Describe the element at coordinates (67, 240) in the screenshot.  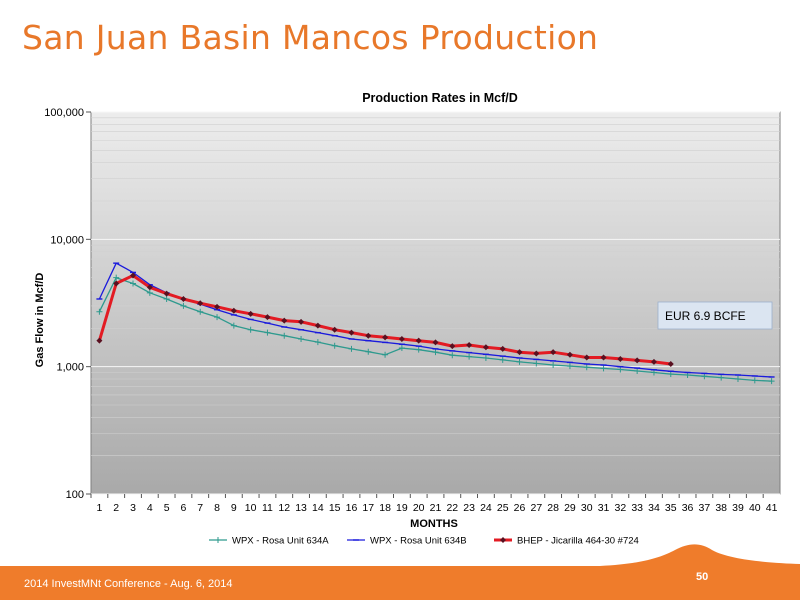
I see `y-tick-label: 10,000` at that location.